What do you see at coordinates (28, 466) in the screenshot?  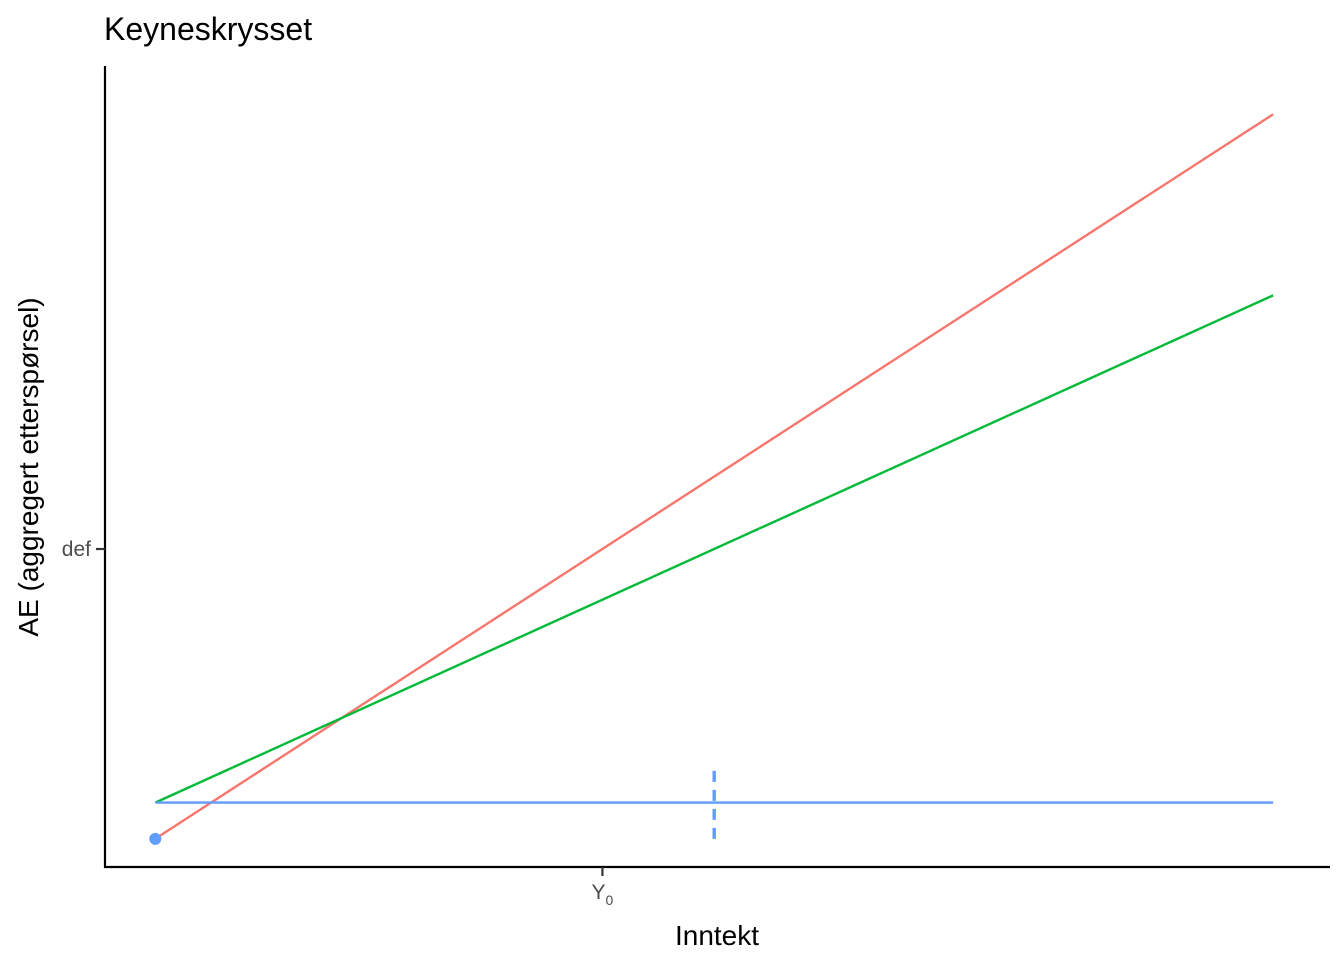 I see `y-axis-title: AE (aggregert etterspørsel)` at bounding box center [28, 466].